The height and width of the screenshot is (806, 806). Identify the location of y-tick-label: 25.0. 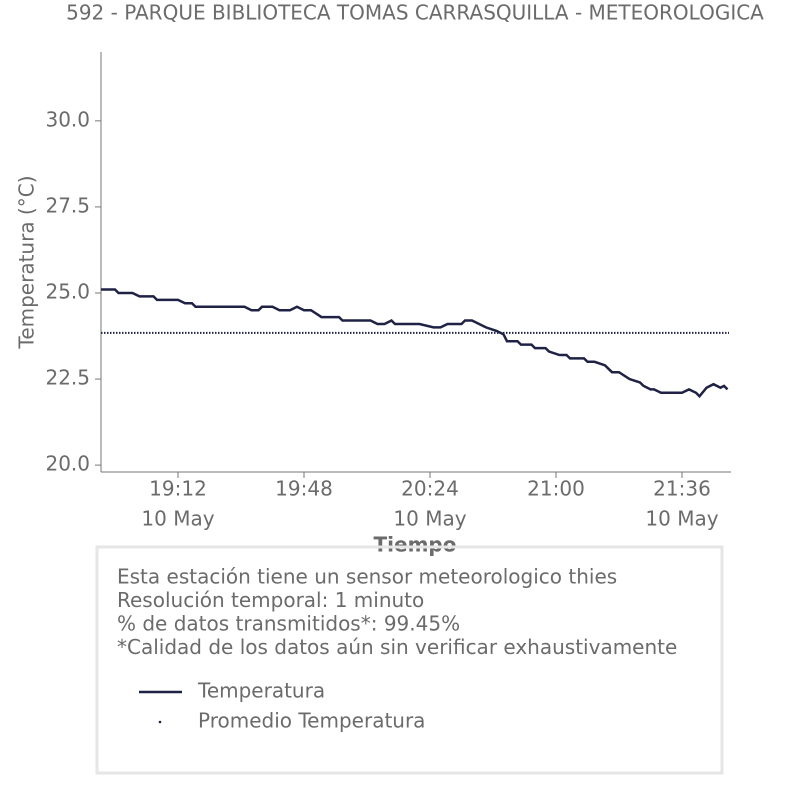
(67, 291).